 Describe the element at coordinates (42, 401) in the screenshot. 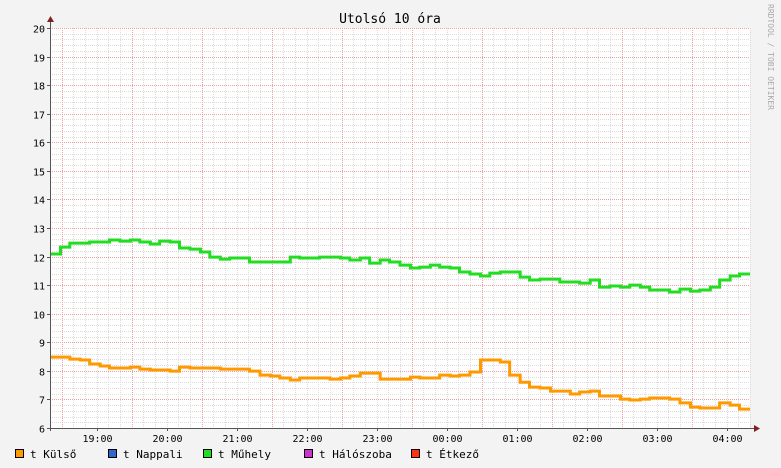

I see `y-tick-label: 7` at that location.